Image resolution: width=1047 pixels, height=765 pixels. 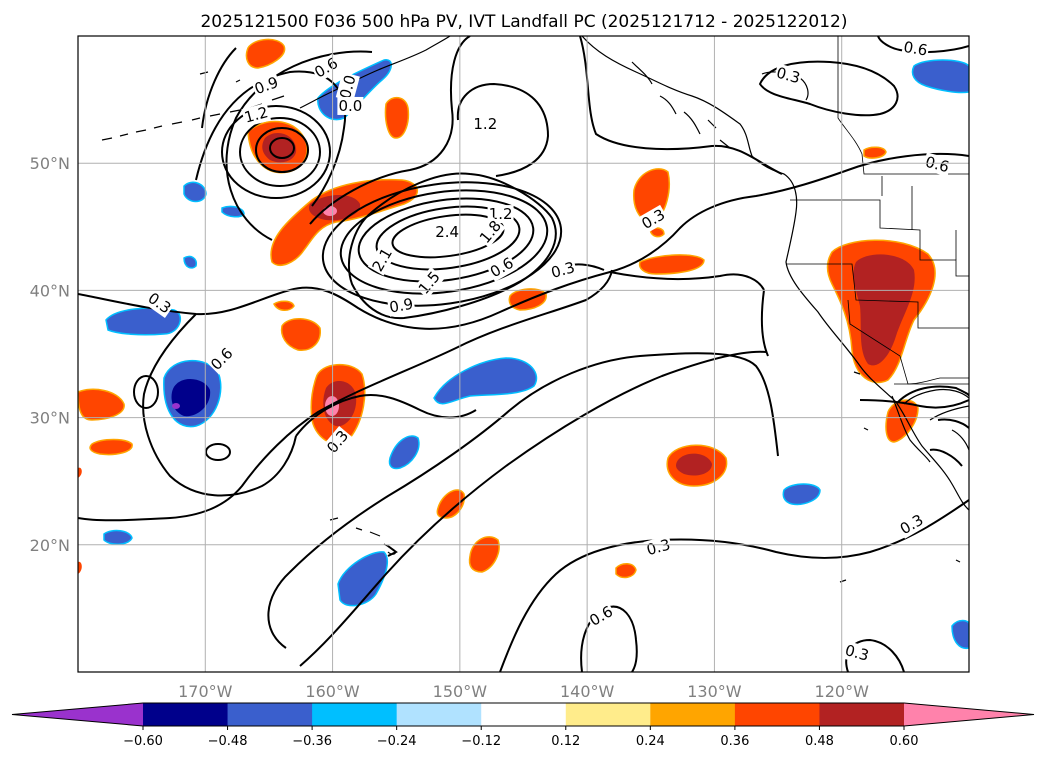 I want to click on colorbar-tick-label: 0.60, so click(x=904, y=741).